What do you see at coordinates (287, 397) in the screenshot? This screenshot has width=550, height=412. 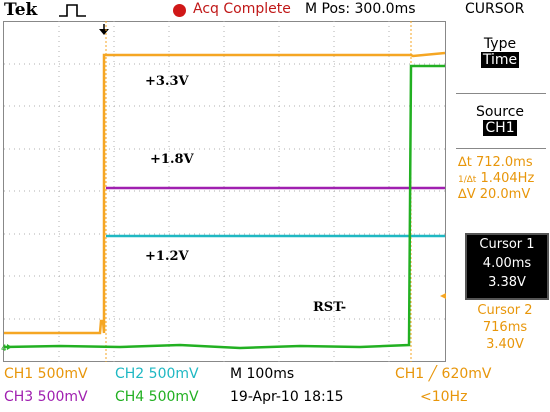 I see `date-time-readout: 19-Apr-10 18:15` at bounding box center [287, 397].